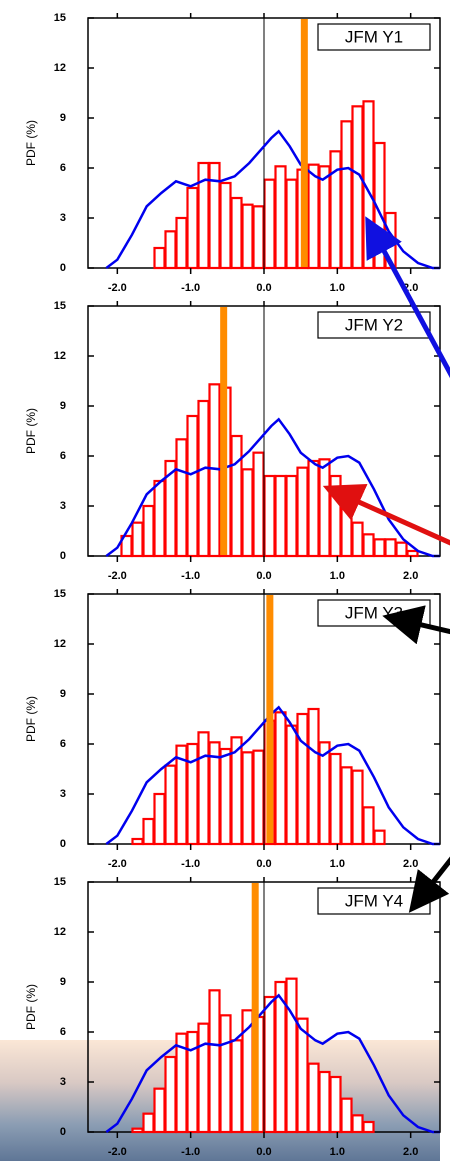 This screenshot has height=1161, width=450. What do you see at coordinates (374, 900) in the screenshot?
I see `panel-title: JFM Y4` at bounding box center [374, 900].